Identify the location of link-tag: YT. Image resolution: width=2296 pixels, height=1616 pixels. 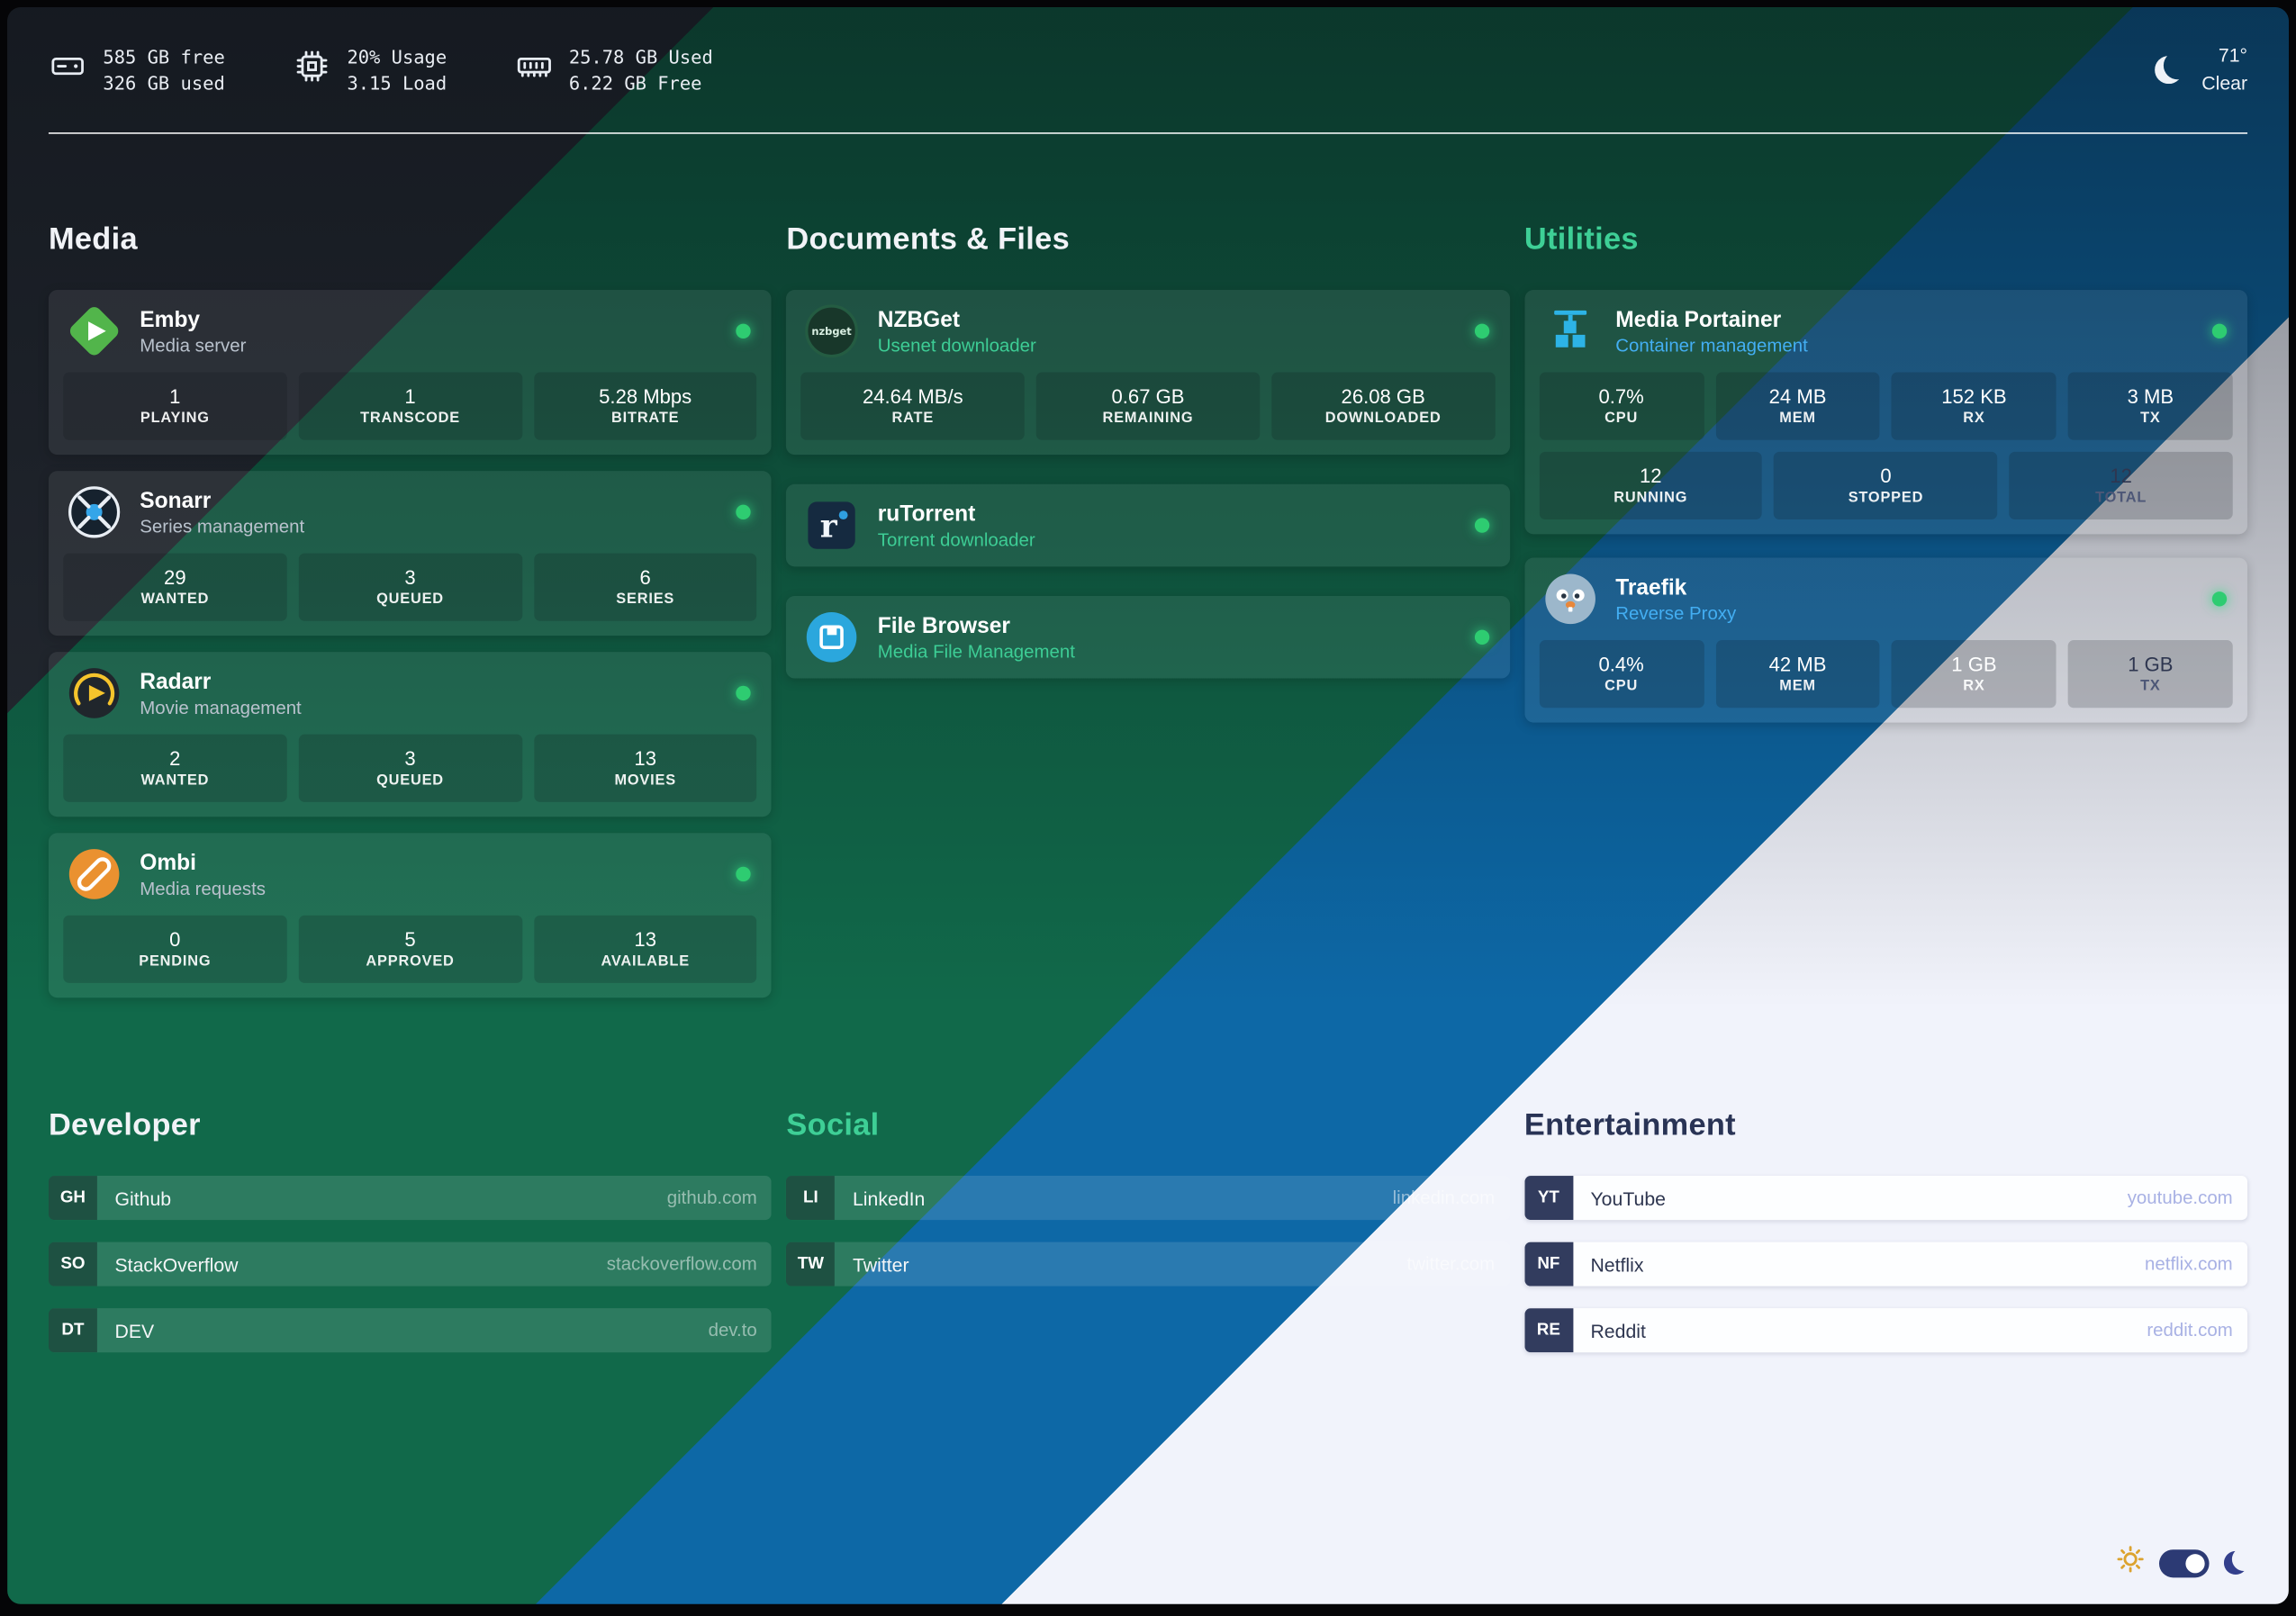
(1548, 1198).